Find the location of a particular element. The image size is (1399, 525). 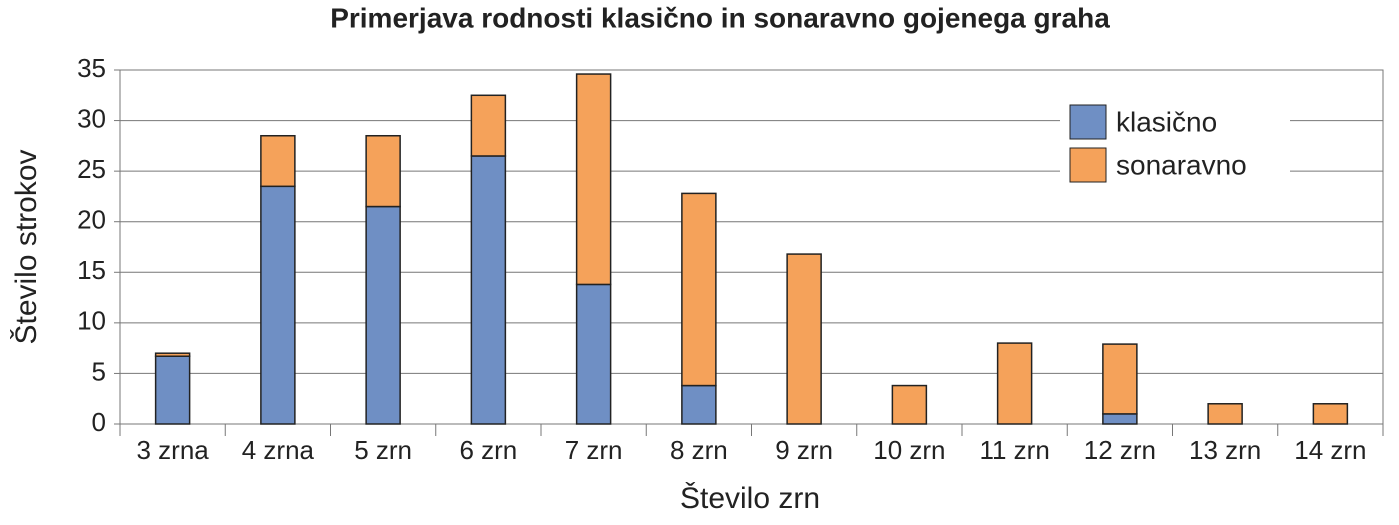

x-tick-label: 12 zrn is located at coordinates (1120, 450).